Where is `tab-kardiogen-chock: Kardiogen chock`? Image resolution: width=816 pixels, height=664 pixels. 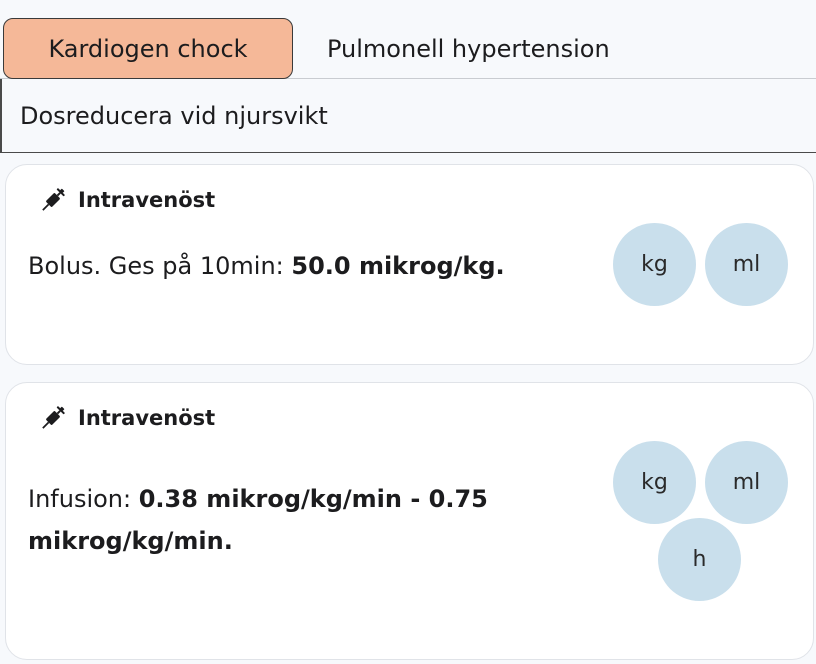 tab-kardiogen-chock: Kardiogen chock is located at coordinates (148, 48).